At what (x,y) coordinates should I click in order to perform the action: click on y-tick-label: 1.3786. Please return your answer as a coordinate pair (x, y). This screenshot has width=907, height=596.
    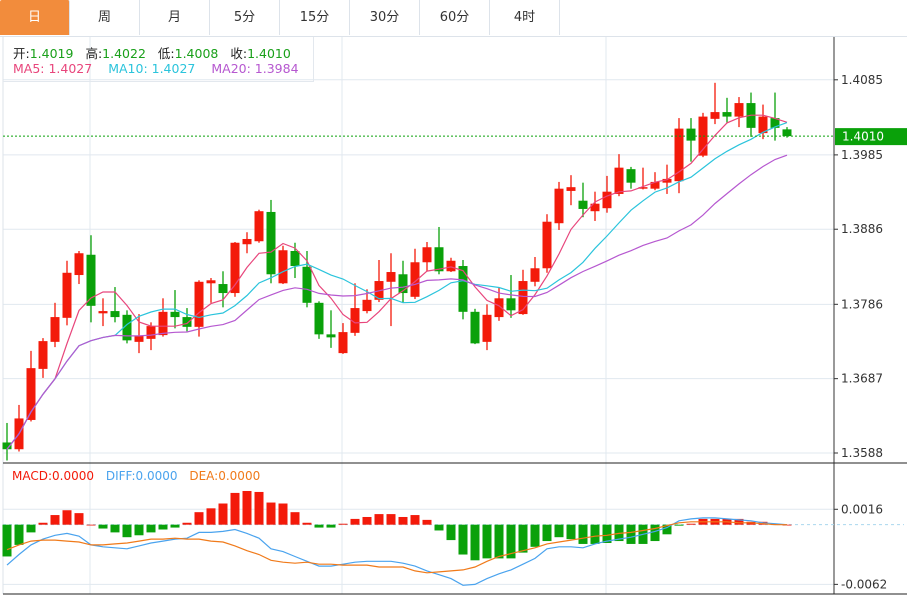
    Looking at the image, I should click on (862, 304).